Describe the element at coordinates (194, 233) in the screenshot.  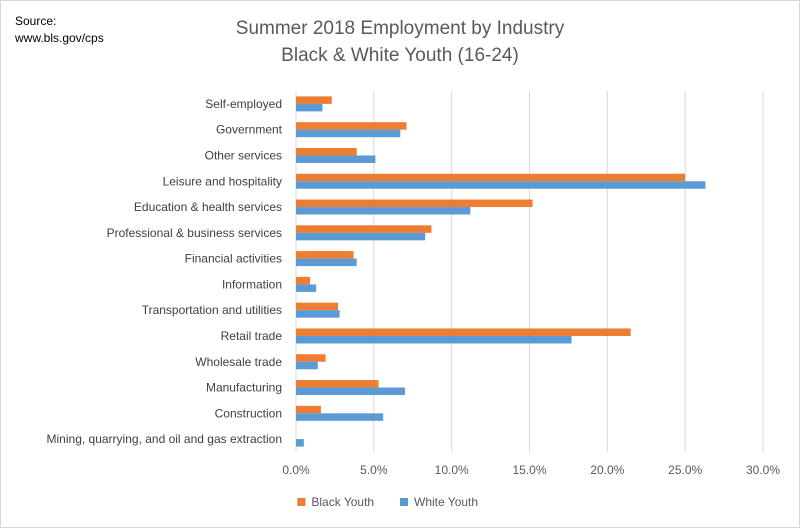
I see `category-label: Professional & business services` at that location.